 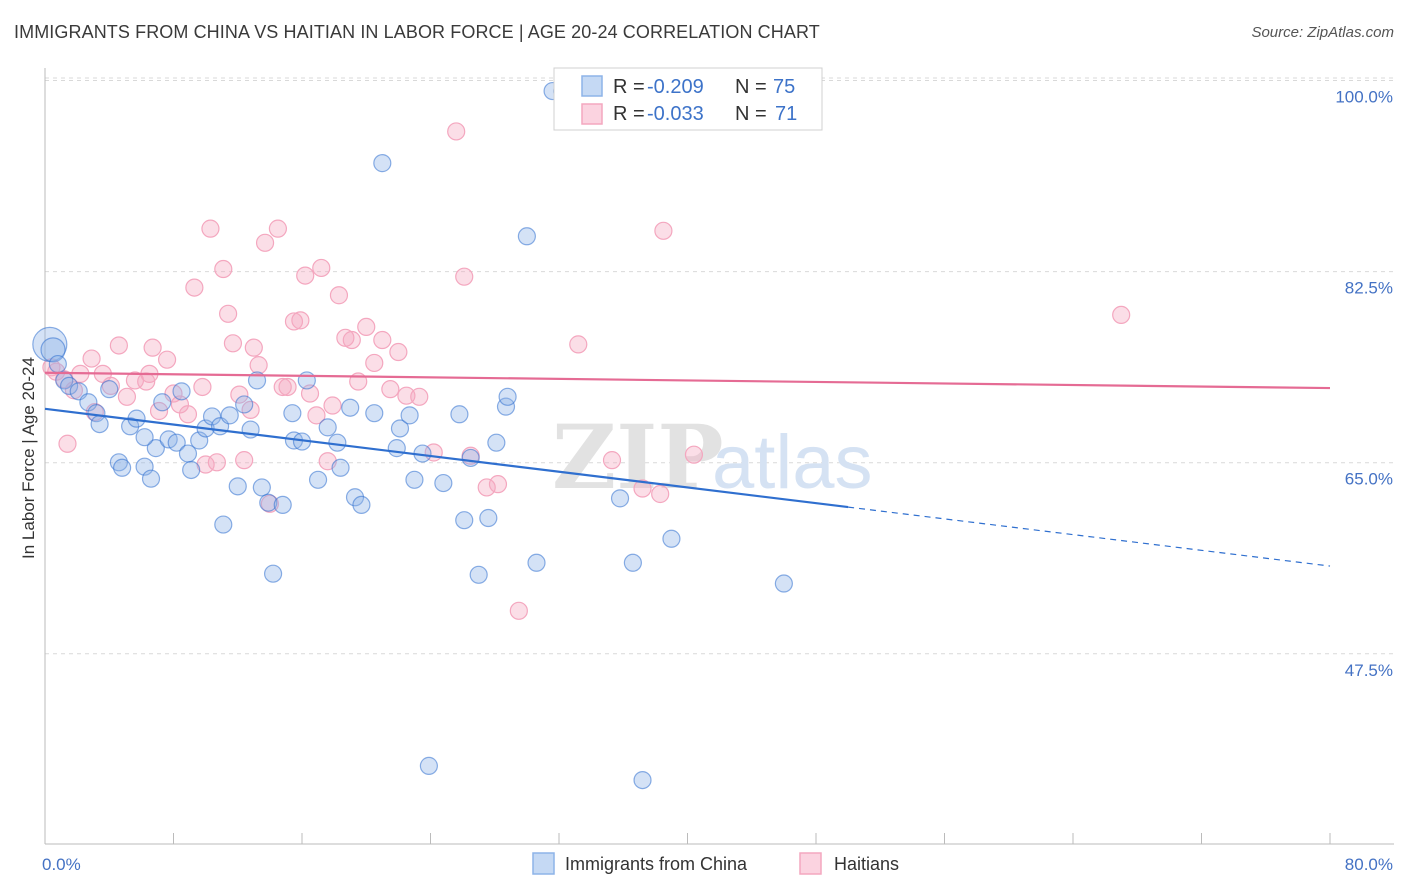 I want to click on legend-china-r-value: -0.209, so click(x=675, y=87).